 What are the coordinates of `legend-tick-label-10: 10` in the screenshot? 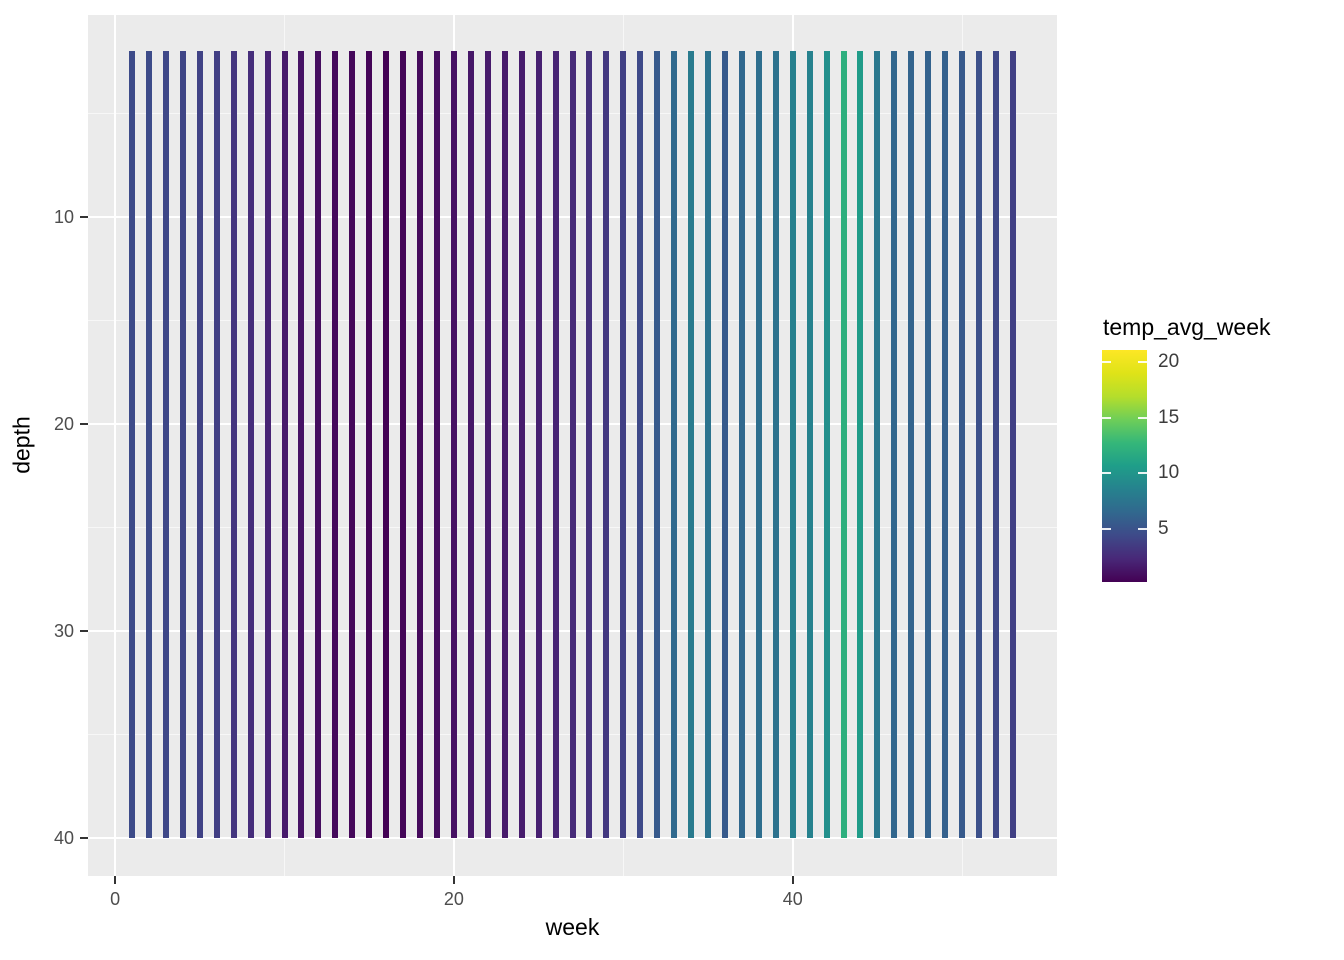 It's located at (1169, 473).